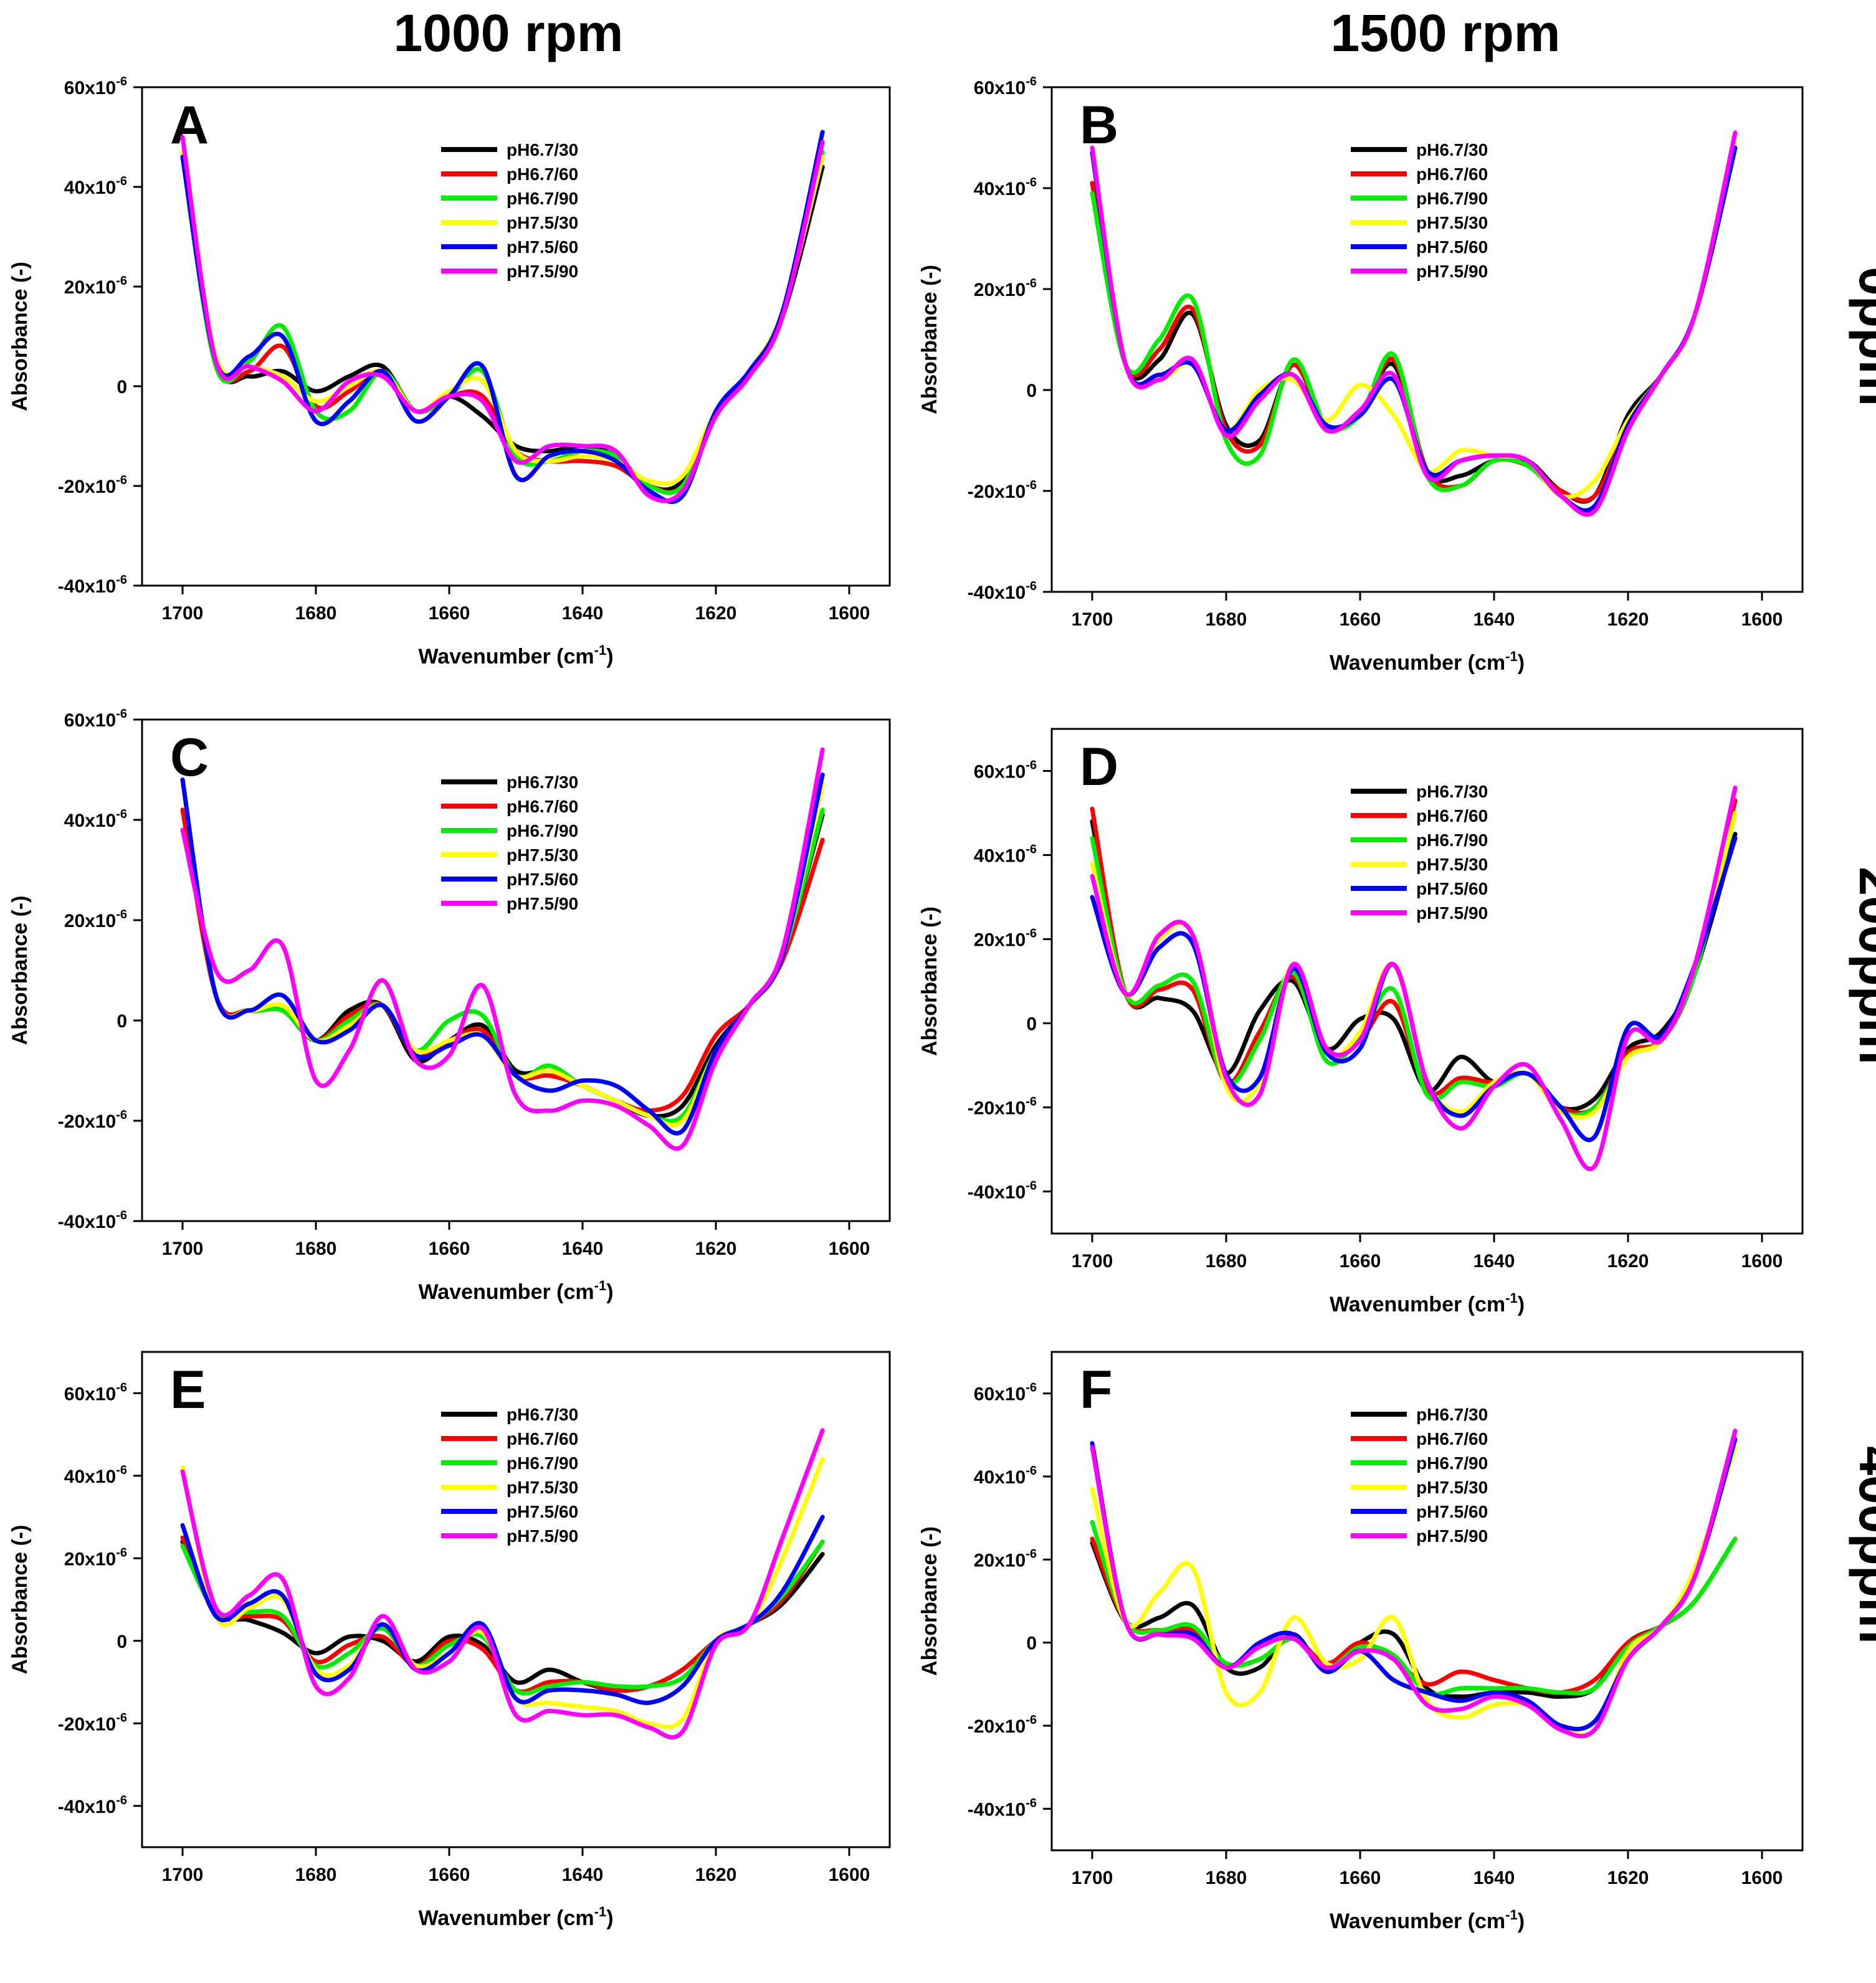 This screenshot has width=1876, height=1983. I want to click on panel-letter: C, so click(189, 757).